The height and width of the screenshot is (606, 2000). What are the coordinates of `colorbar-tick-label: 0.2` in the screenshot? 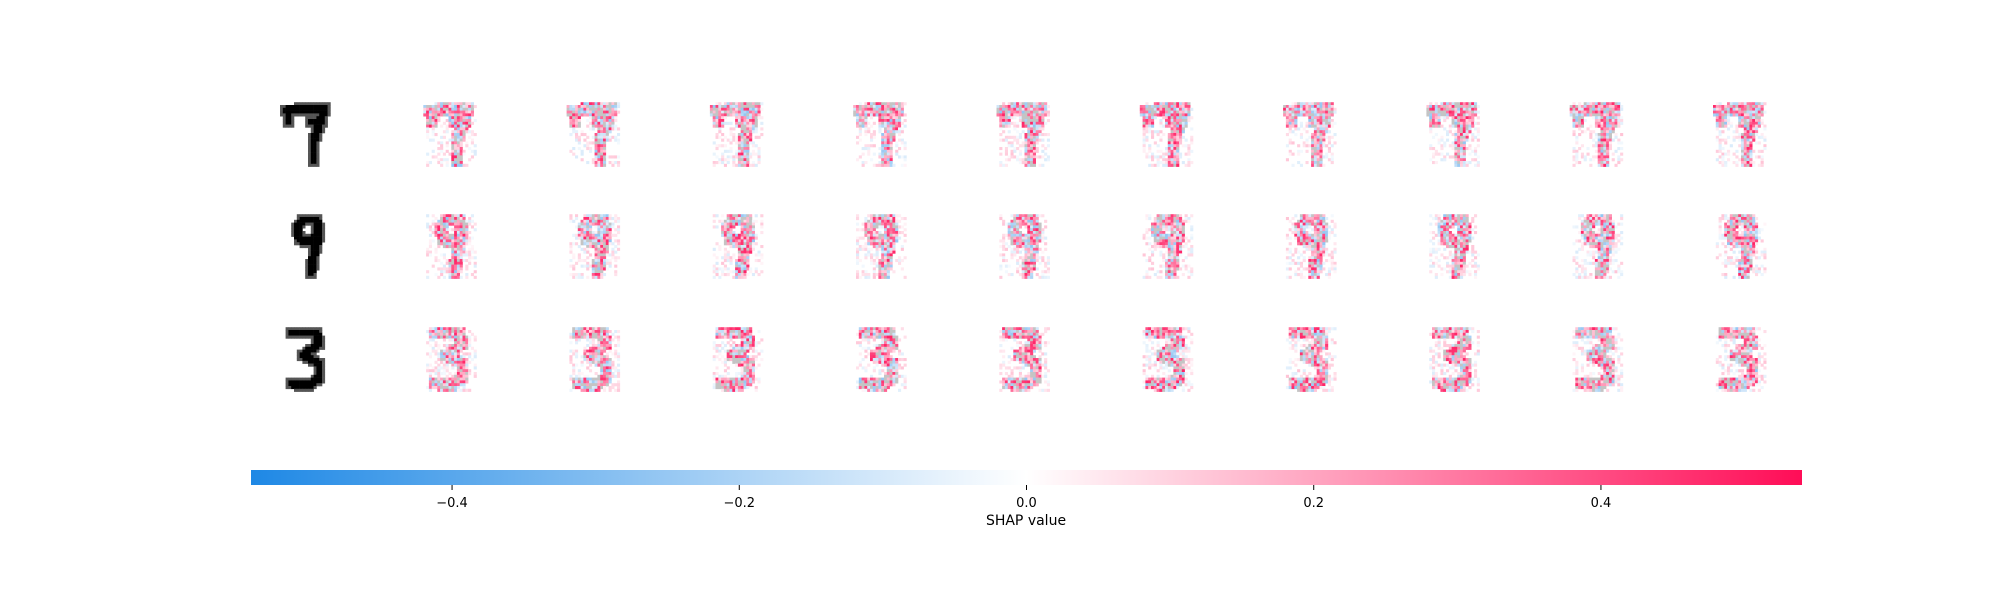 It's located at (1313, 503).